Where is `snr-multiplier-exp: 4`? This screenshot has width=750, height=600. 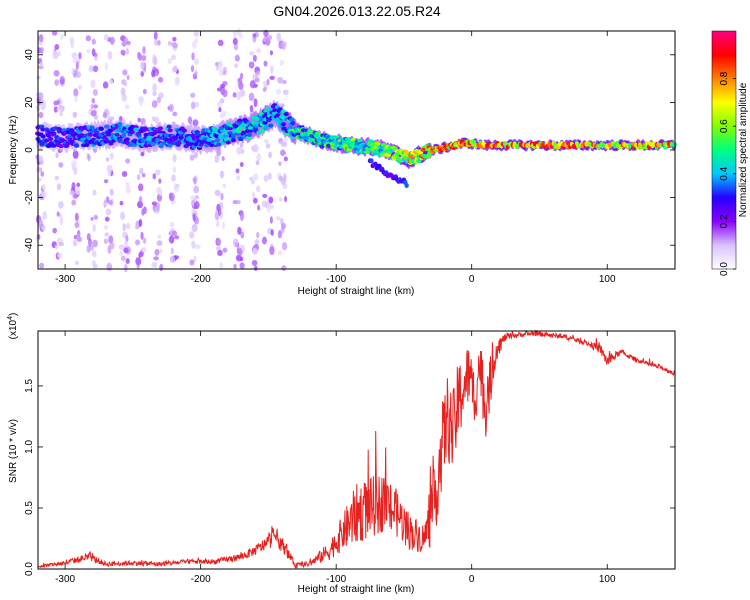 snr-multiplier-exp: 4 is located at coordinates (10, 318).